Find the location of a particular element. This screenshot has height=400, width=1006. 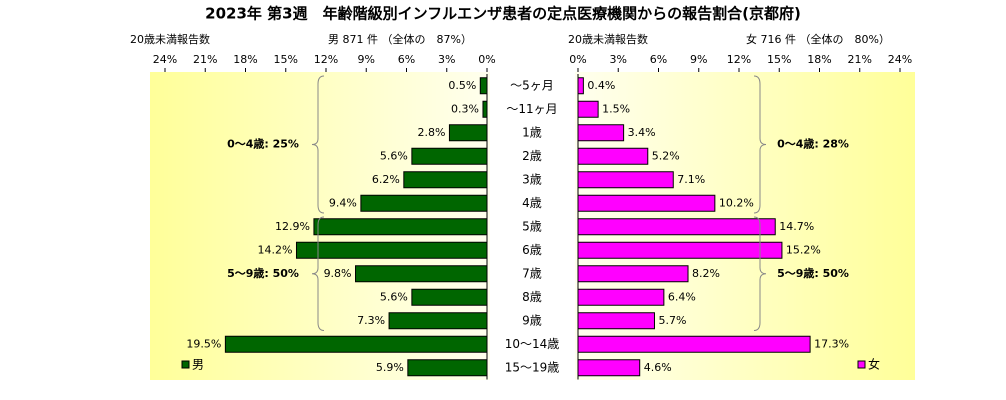

category-label: ～11ヶ月 is located at coordinates (531, 109).